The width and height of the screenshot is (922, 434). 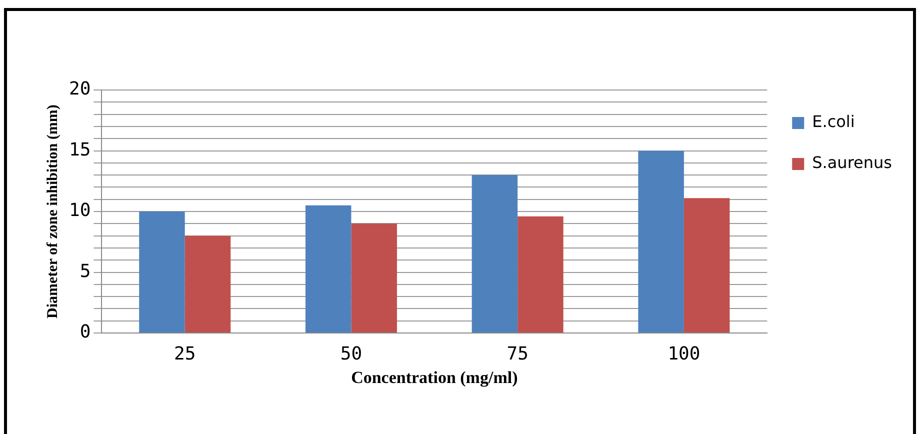 What do you see at coordinates (79, 149) in the screenshot?
I see `y-tick-label: 15` at bounding box center [79, 149].